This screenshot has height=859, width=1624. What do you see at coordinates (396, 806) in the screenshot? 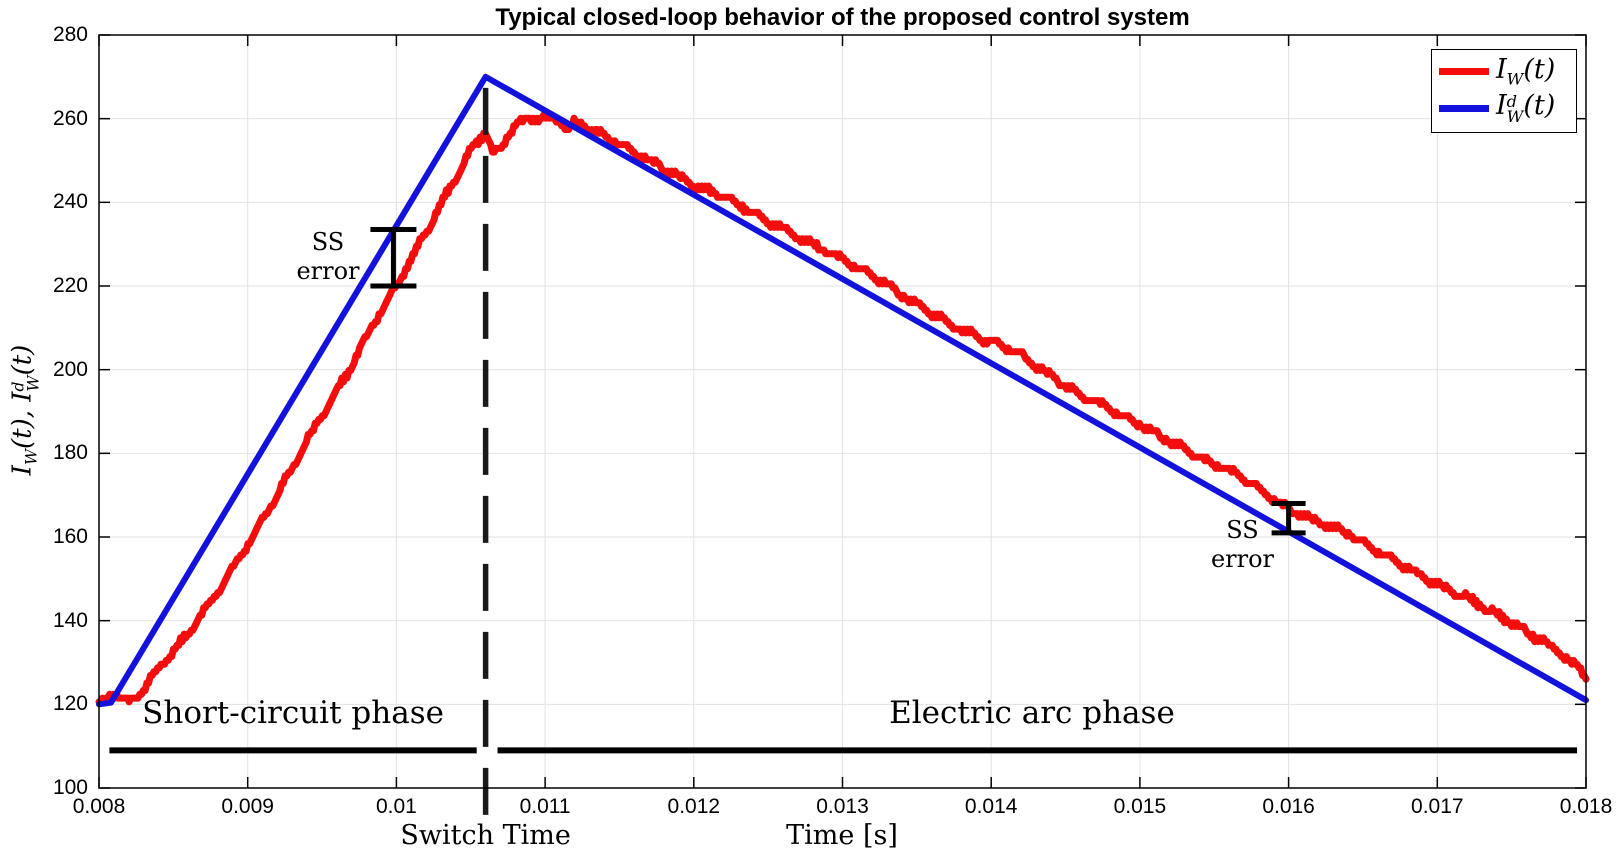
I see `x-tick-label: 0.01` at bounding box center [396, 806].